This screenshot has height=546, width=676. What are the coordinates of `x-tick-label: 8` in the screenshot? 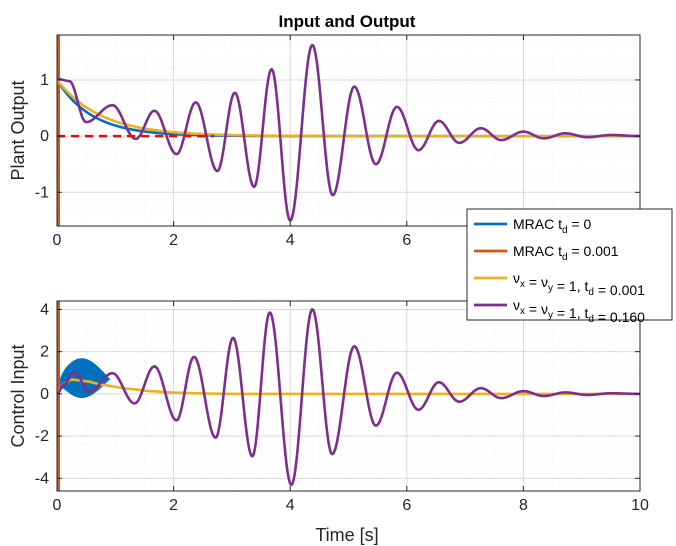 It's located at (523, 505).